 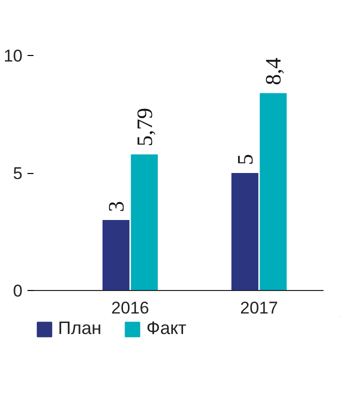 What do you see at coordinates (166, 328) in the screenshot?
I see `legend-label: Факт` at bounding box center [166, 328].